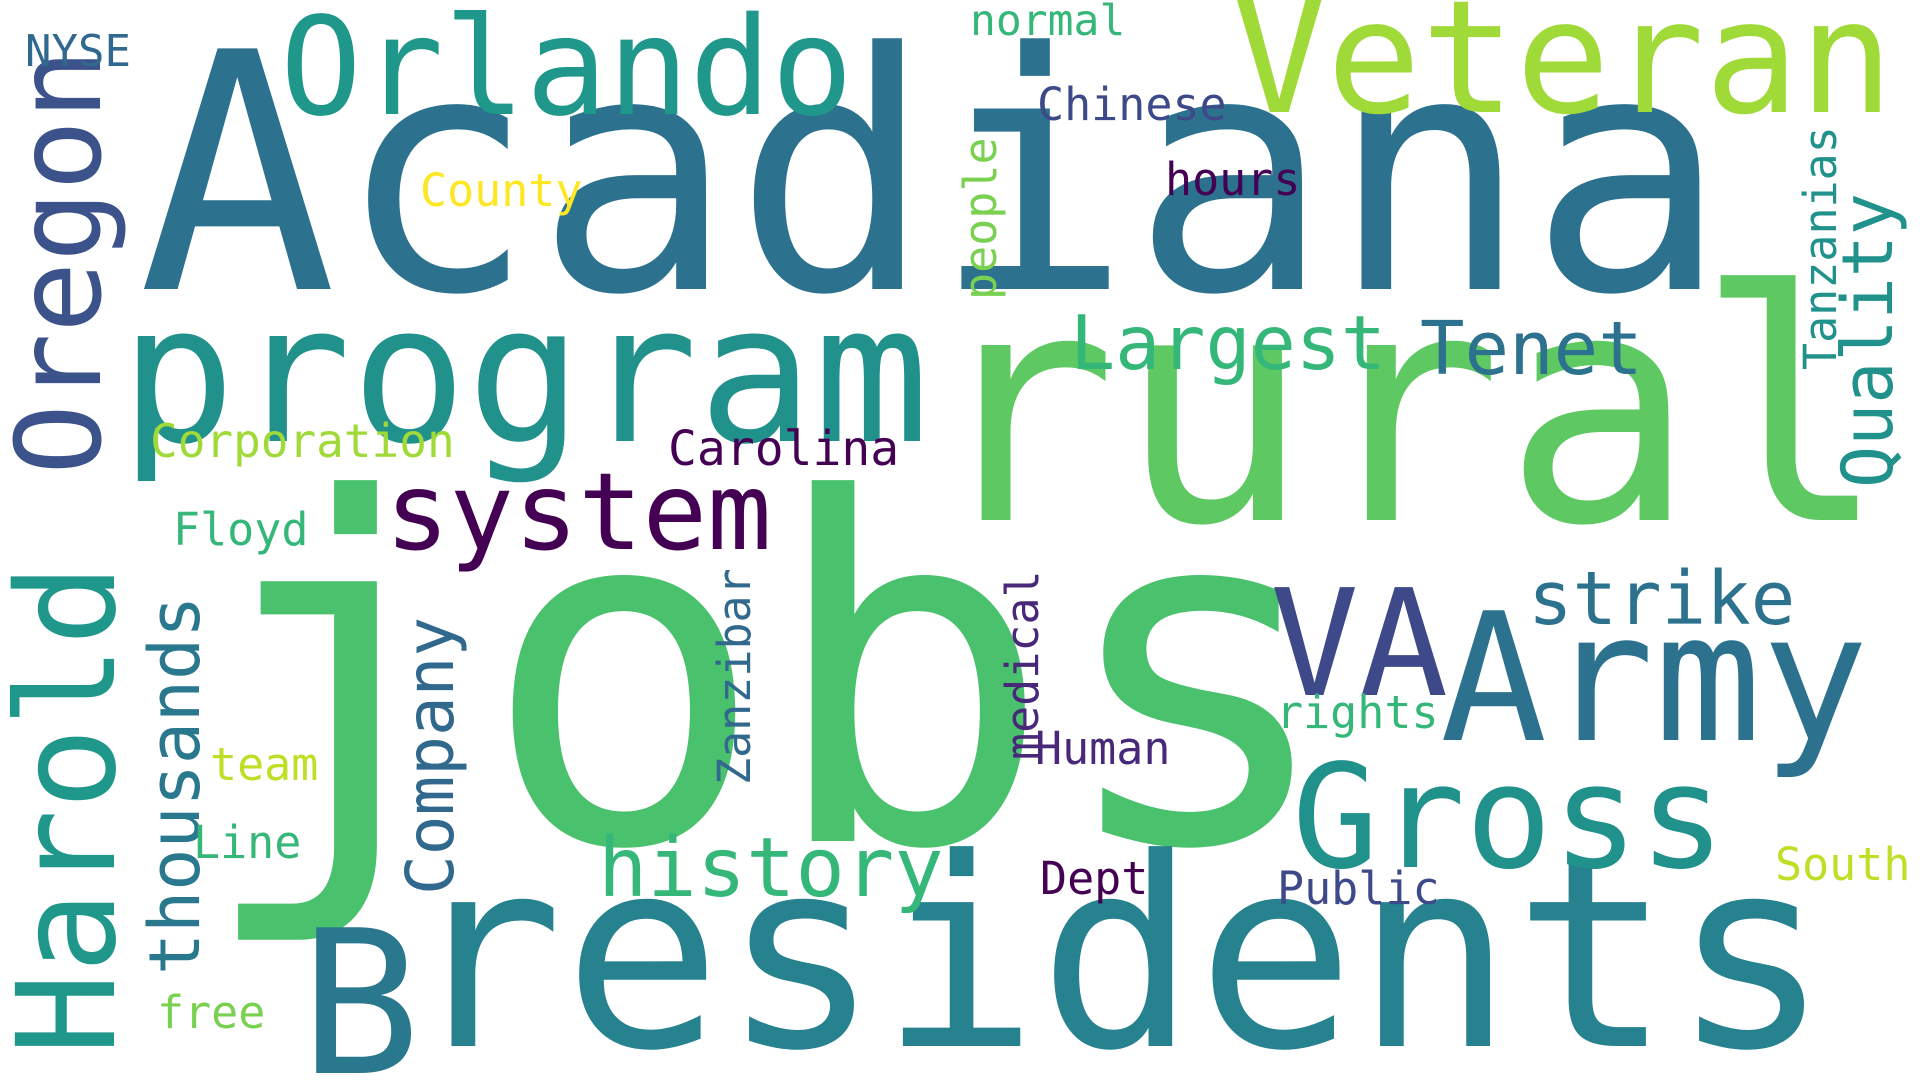  I want to click on word-floyd: Floyd, so click(241, 529).